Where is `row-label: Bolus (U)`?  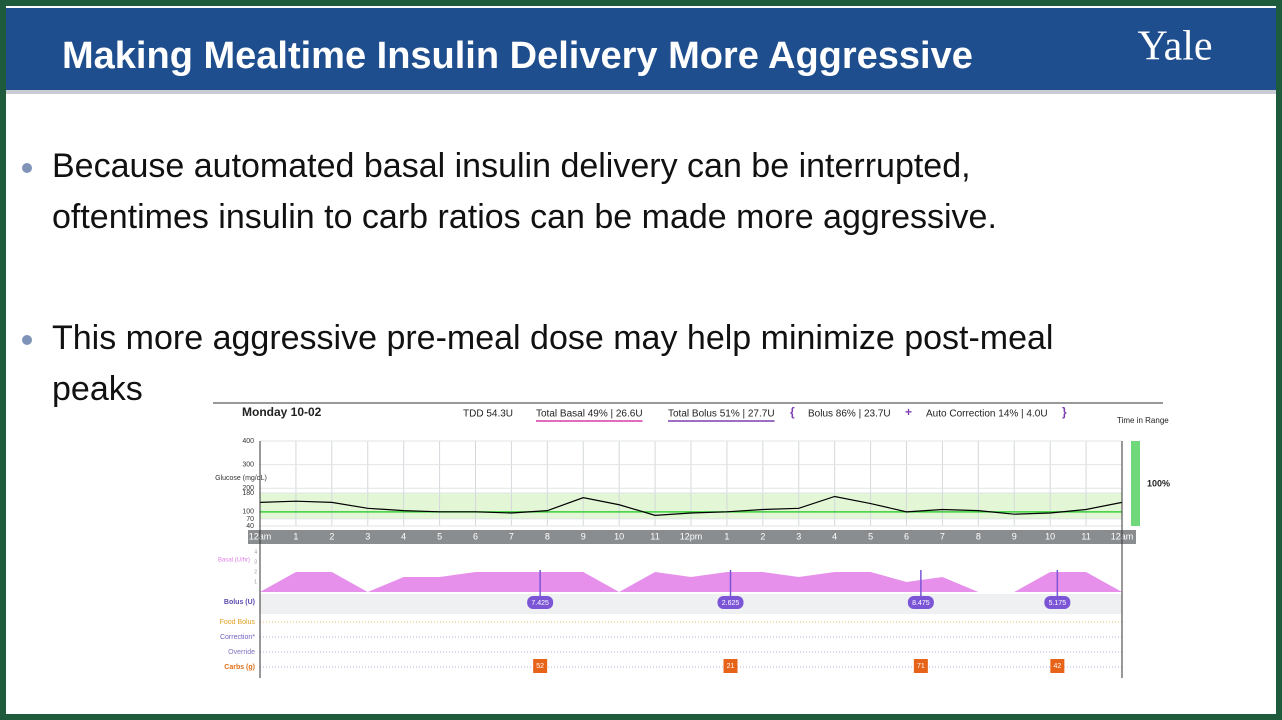 row-label: Bolus (U) is located at coordinates (239, 602).